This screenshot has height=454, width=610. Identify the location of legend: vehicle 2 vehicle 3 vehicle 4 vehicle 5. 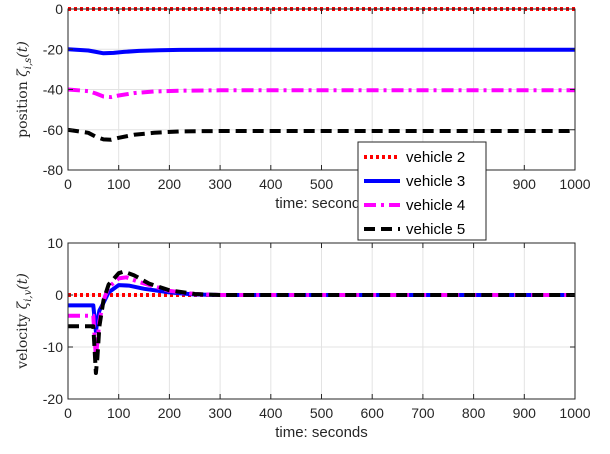
(422, 191).